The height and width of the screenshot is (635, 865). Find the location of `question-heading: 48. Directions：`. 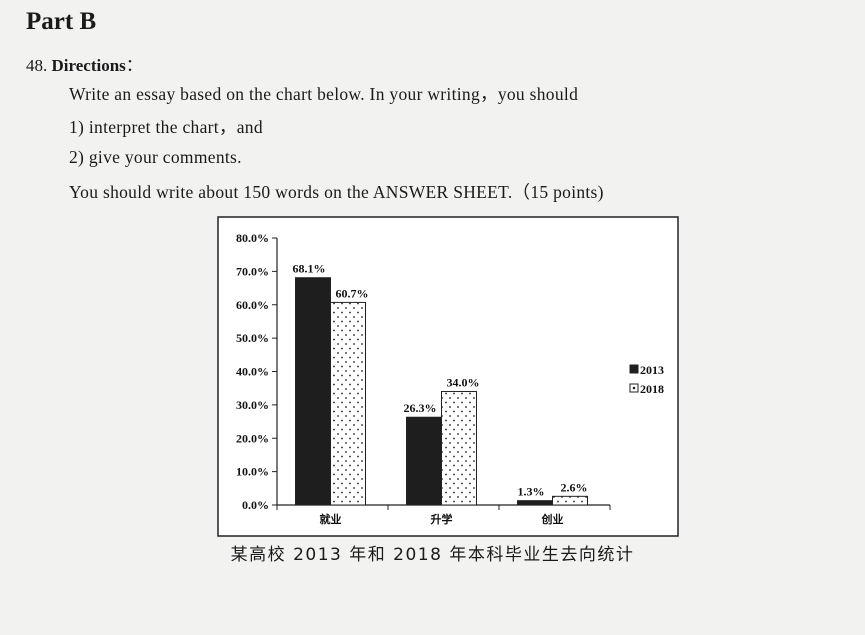

question-heading: 48. Directions： is located at coordinates (84, 63).